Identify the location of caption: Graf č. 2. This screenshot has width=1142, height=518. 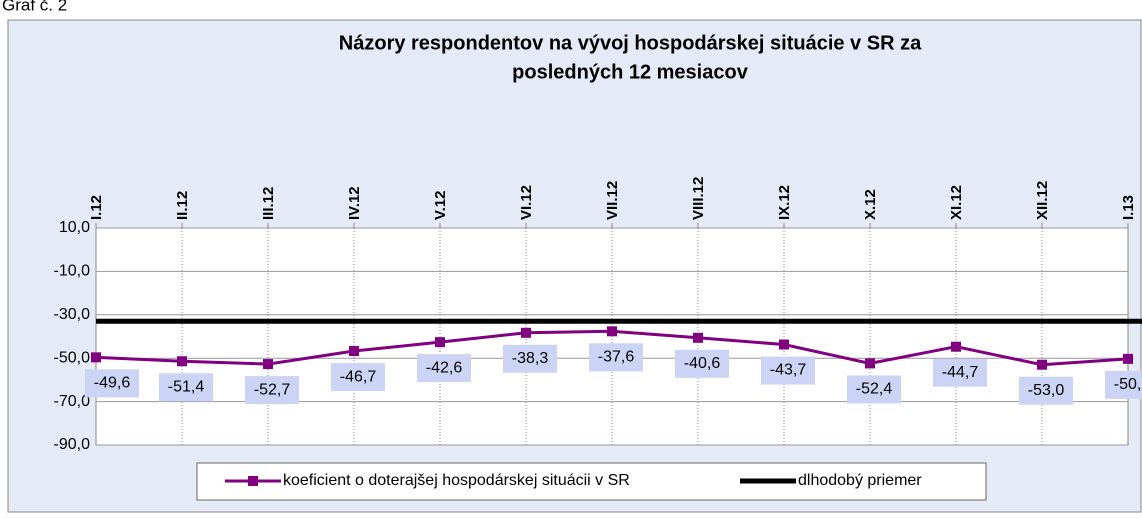
(34, 7).